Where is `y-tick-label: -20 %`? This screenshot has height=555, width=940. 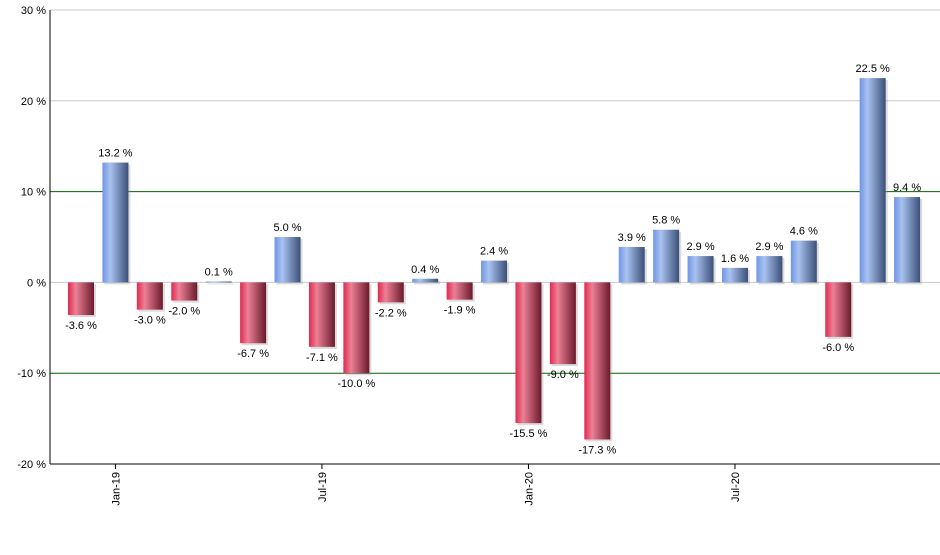
y-tick-label: -20 % is located at coordinates (31, 465).